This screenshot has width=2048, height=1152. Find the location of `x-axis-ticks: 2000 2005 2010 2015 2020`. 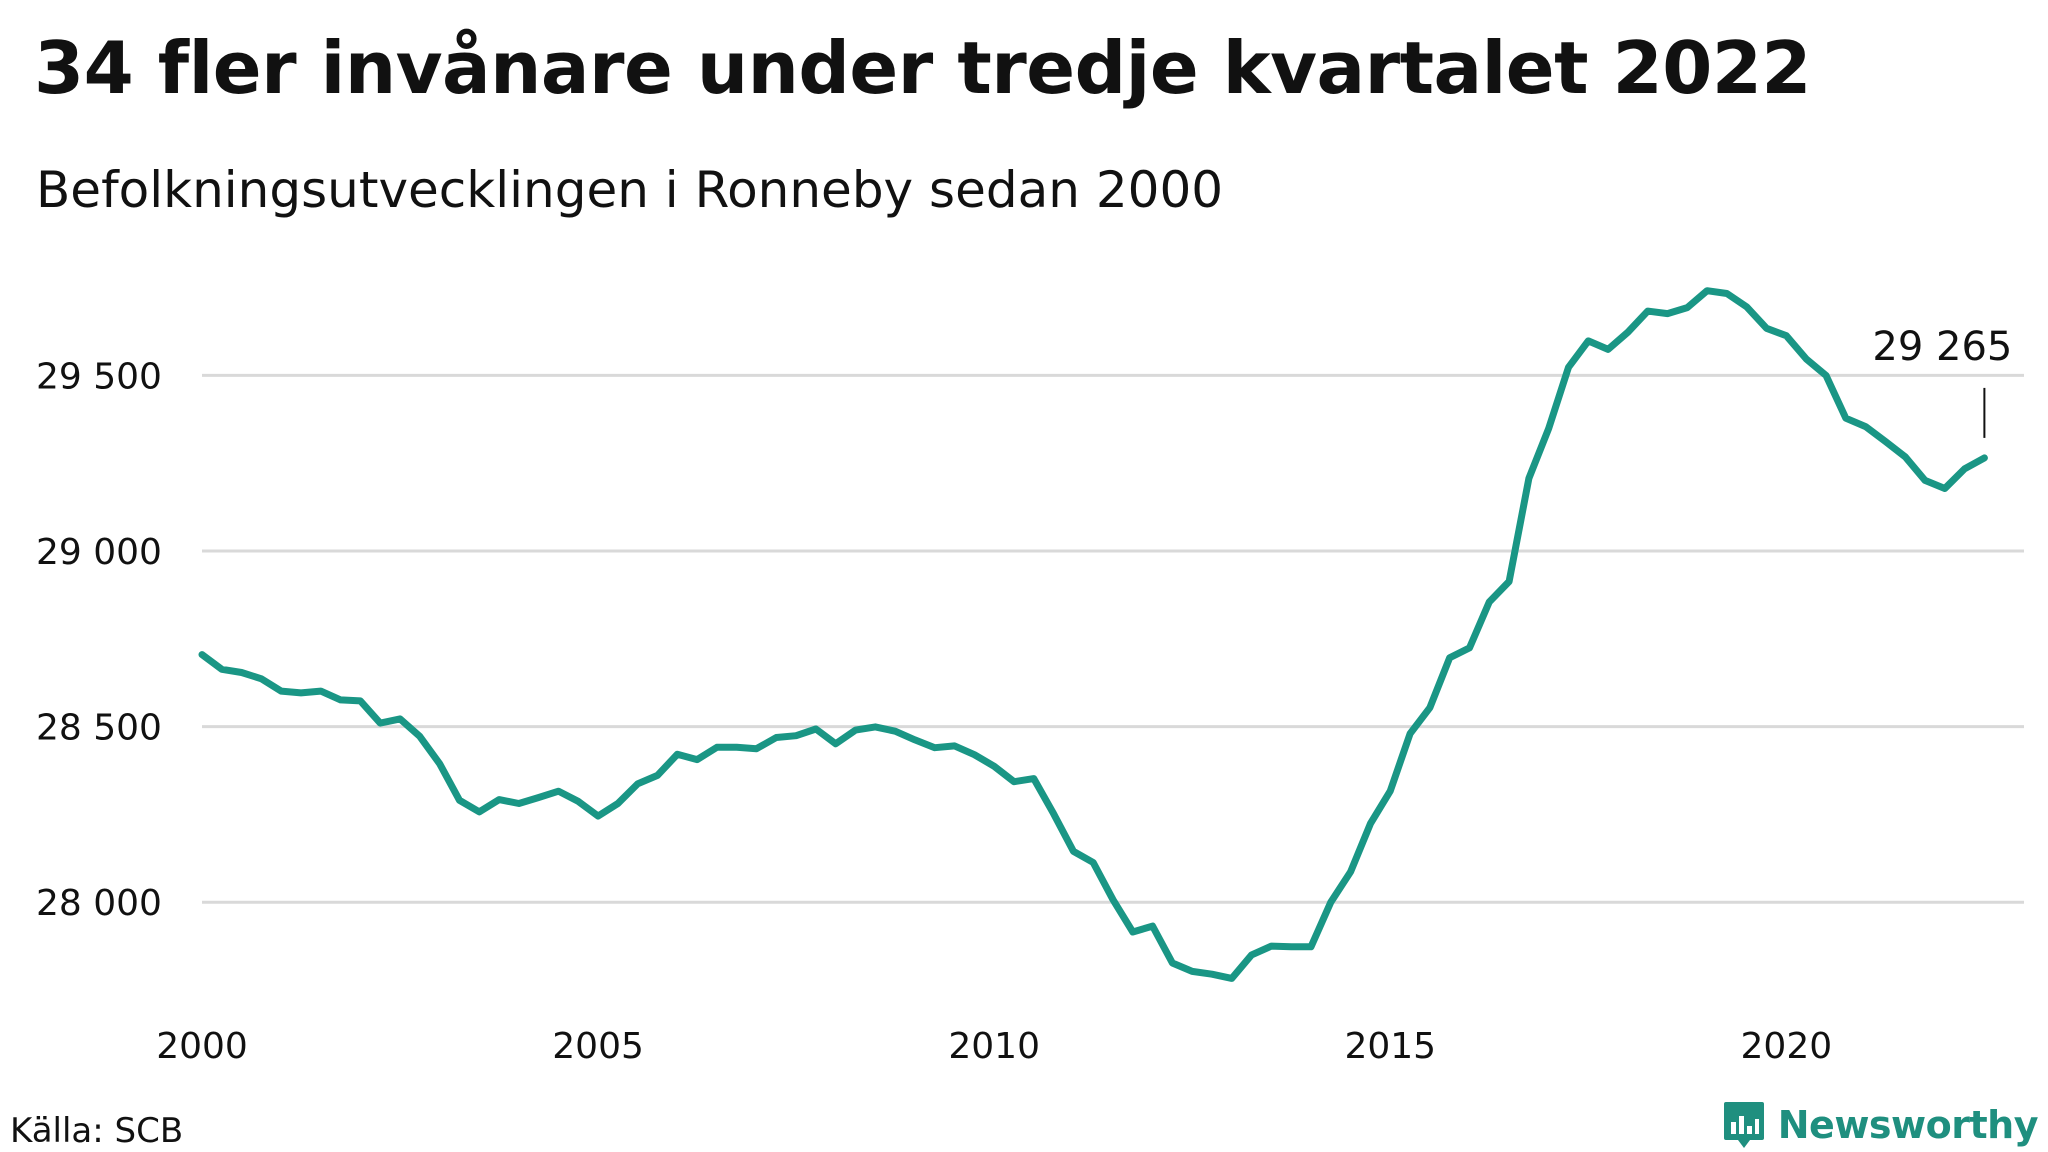

x-axis-ticks: 2000 2005 2010 2015 2020 is located at coordinates (994, 1046).